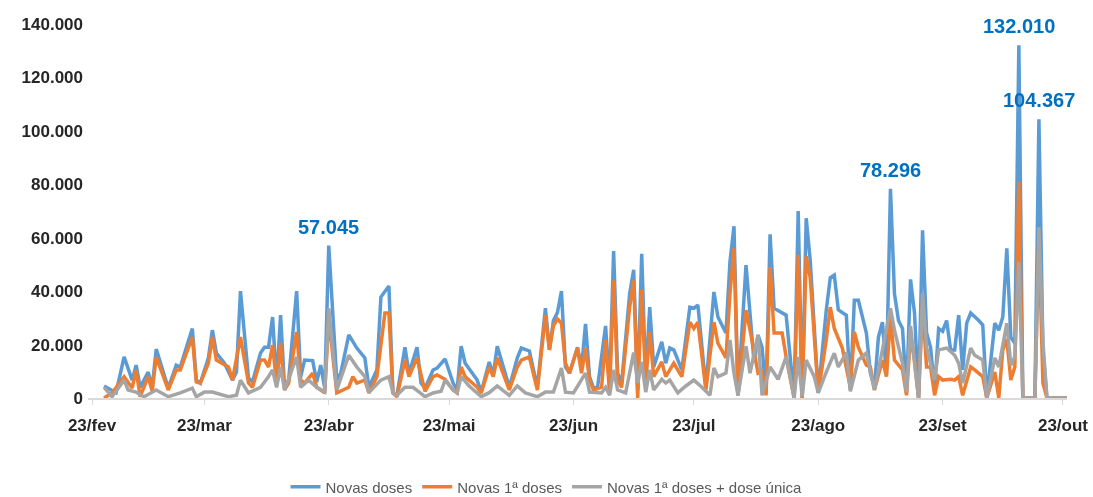 Image resolution: width=1093 pixels, height=497 pixels. Describe the element at coordinates (57, 292) in the screenshot. I see `y-tick-label: 40.000` at that location.